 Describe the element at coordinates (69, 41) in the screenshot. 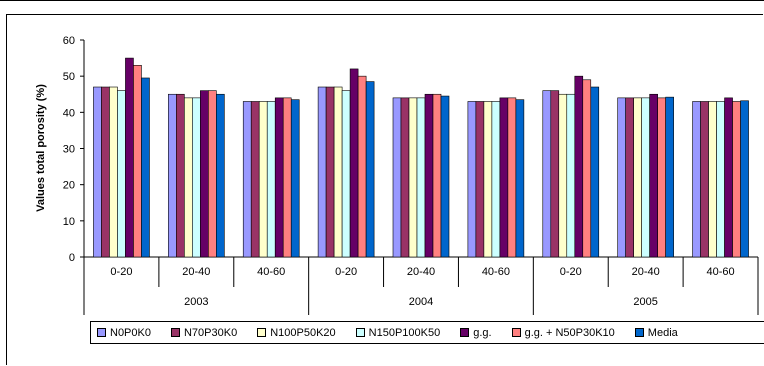

I see `y-tick-label: 60` at that location.